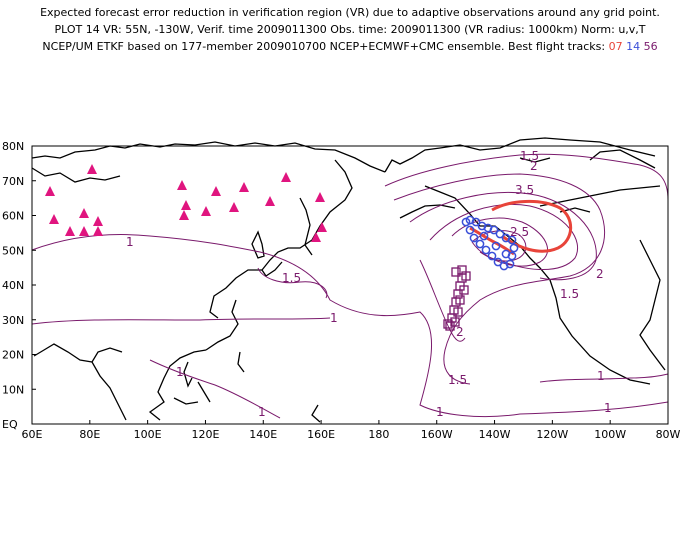  Describe the element at coordinates (321, 434) in the screenshot. I see `lon-label: 160E` at that location.